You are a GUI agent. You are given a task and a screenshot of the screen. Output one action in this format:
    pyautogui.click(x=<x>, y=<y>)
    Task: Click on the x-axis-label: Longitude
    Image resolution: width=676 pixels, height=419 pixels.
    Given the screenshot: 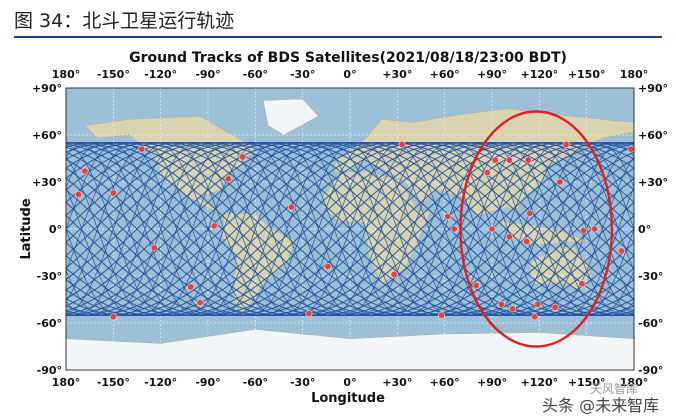 What is the action you would take?
    pyautogui.click(x=348, y=398)
    